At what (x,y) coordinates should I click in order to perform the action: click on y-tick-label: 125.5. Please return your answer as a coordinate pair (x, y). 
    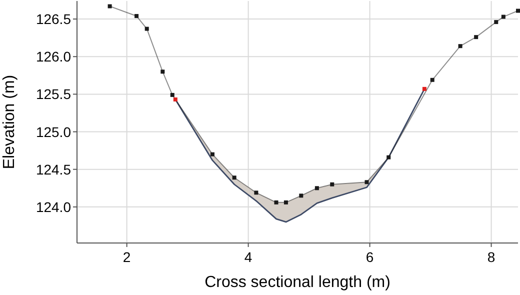
    Looking at the image, I should click on (54, 94).